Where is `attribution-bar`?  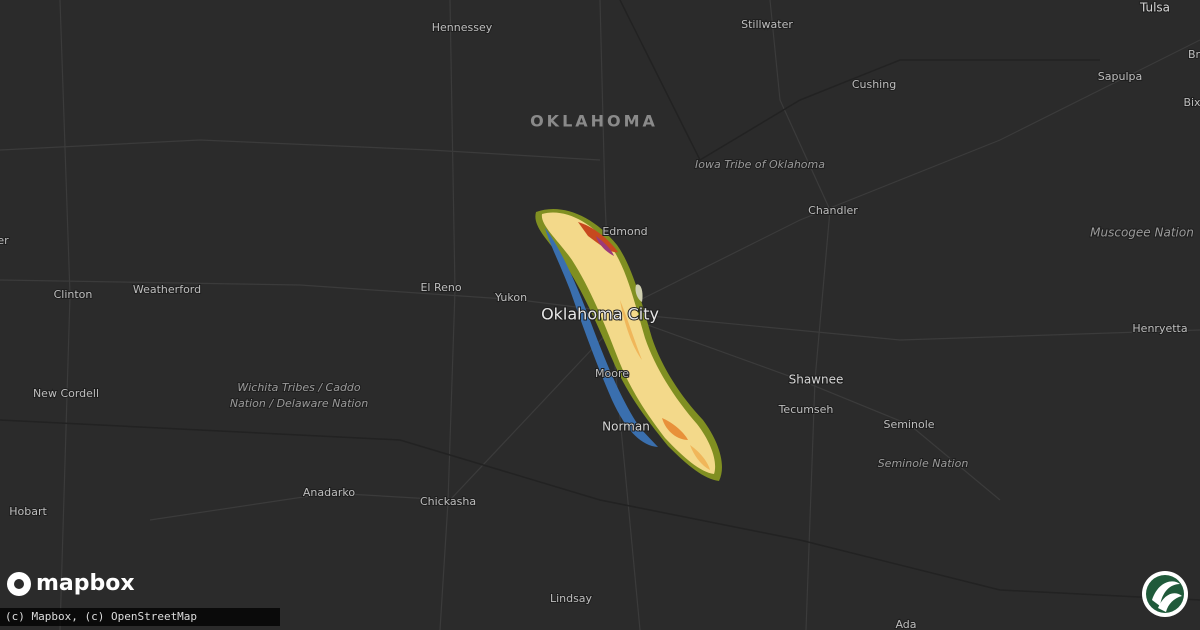 attribution-bar is located at coordinates (140, 617).